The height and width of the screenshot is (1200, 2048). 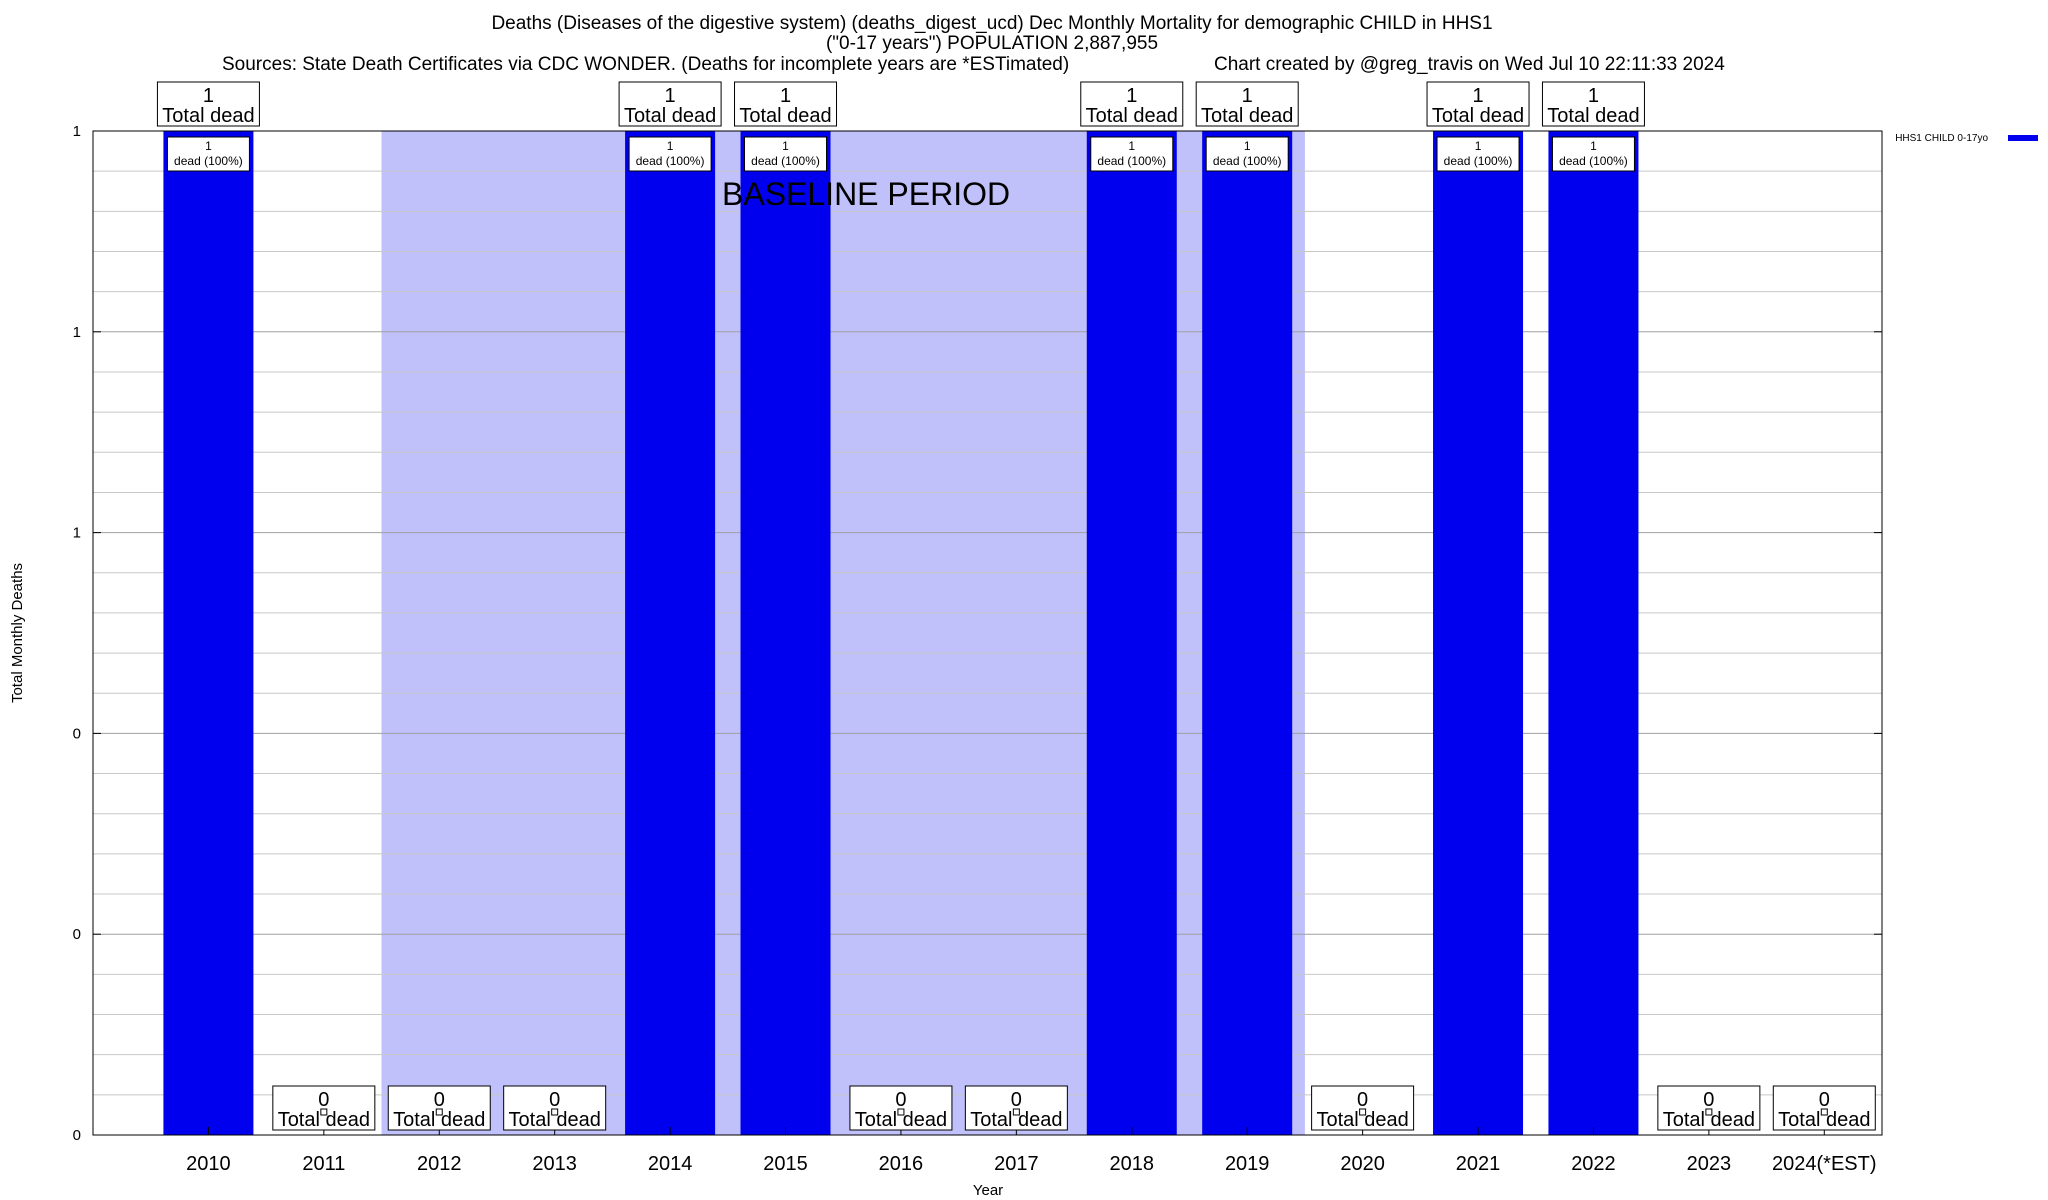 What do you see at coordinates (1247, 1164) in the screenshot?
I see `x-tick-label: 2019` at bounding box center [1247, 1164].